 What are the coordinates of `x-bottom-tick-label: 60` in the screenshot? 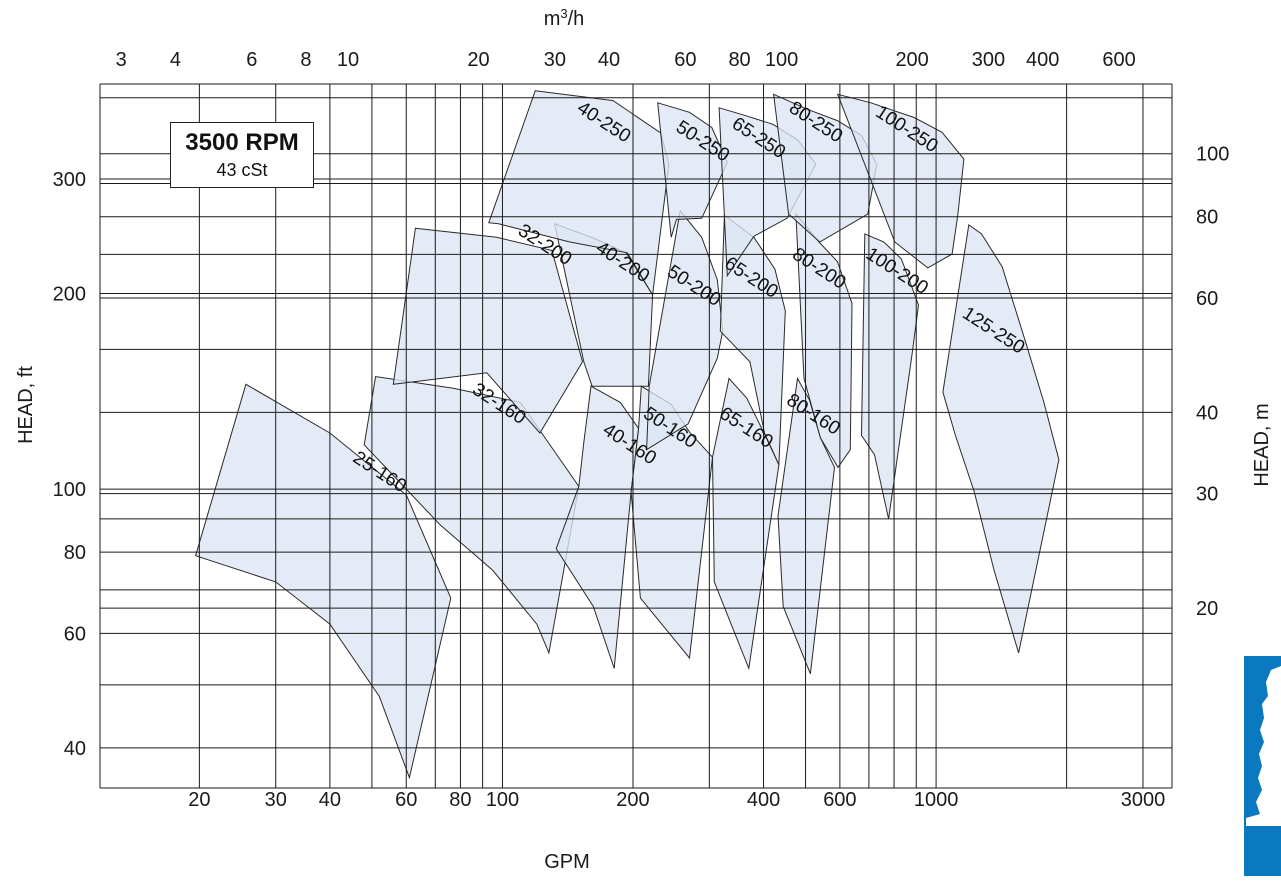 It's located at (406, 800).